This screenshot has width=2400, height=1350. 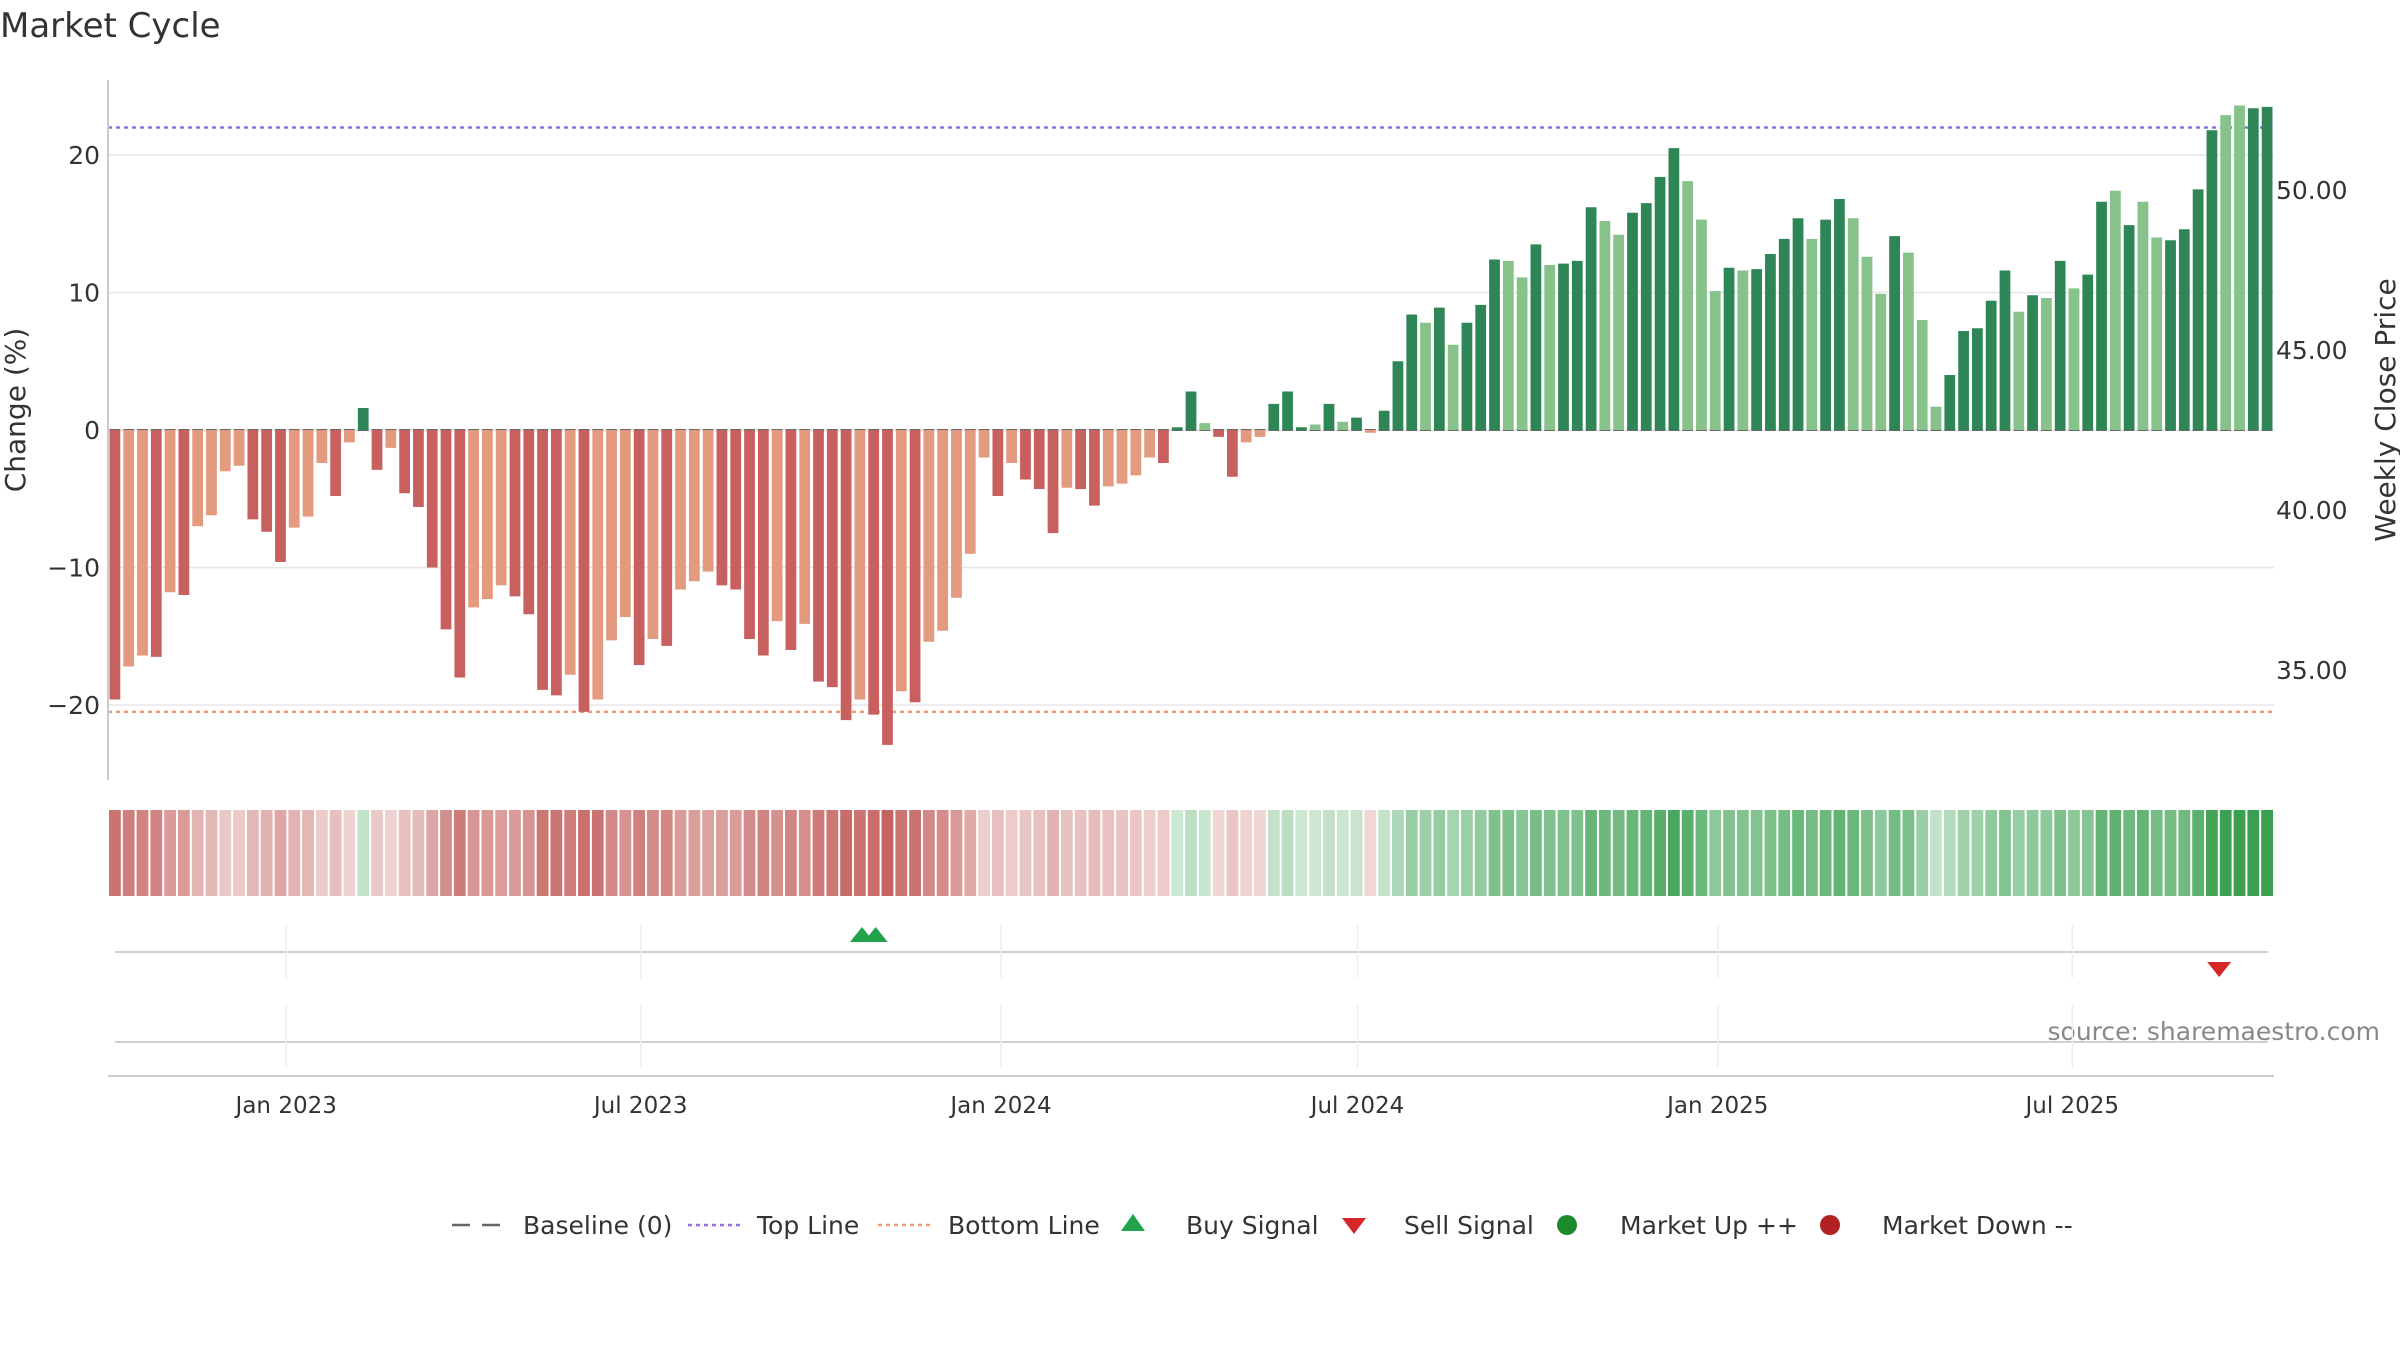 I want to click on y-tick-label: 20, so click(x=84, y=155).